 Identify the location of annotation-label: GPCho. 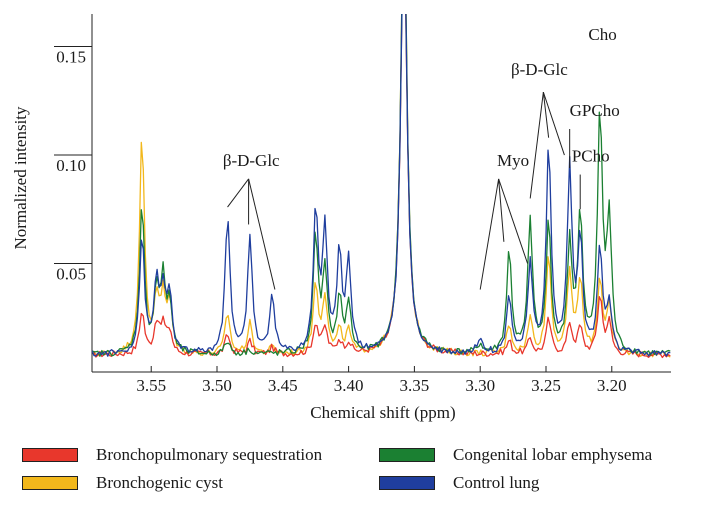
(595, 110).